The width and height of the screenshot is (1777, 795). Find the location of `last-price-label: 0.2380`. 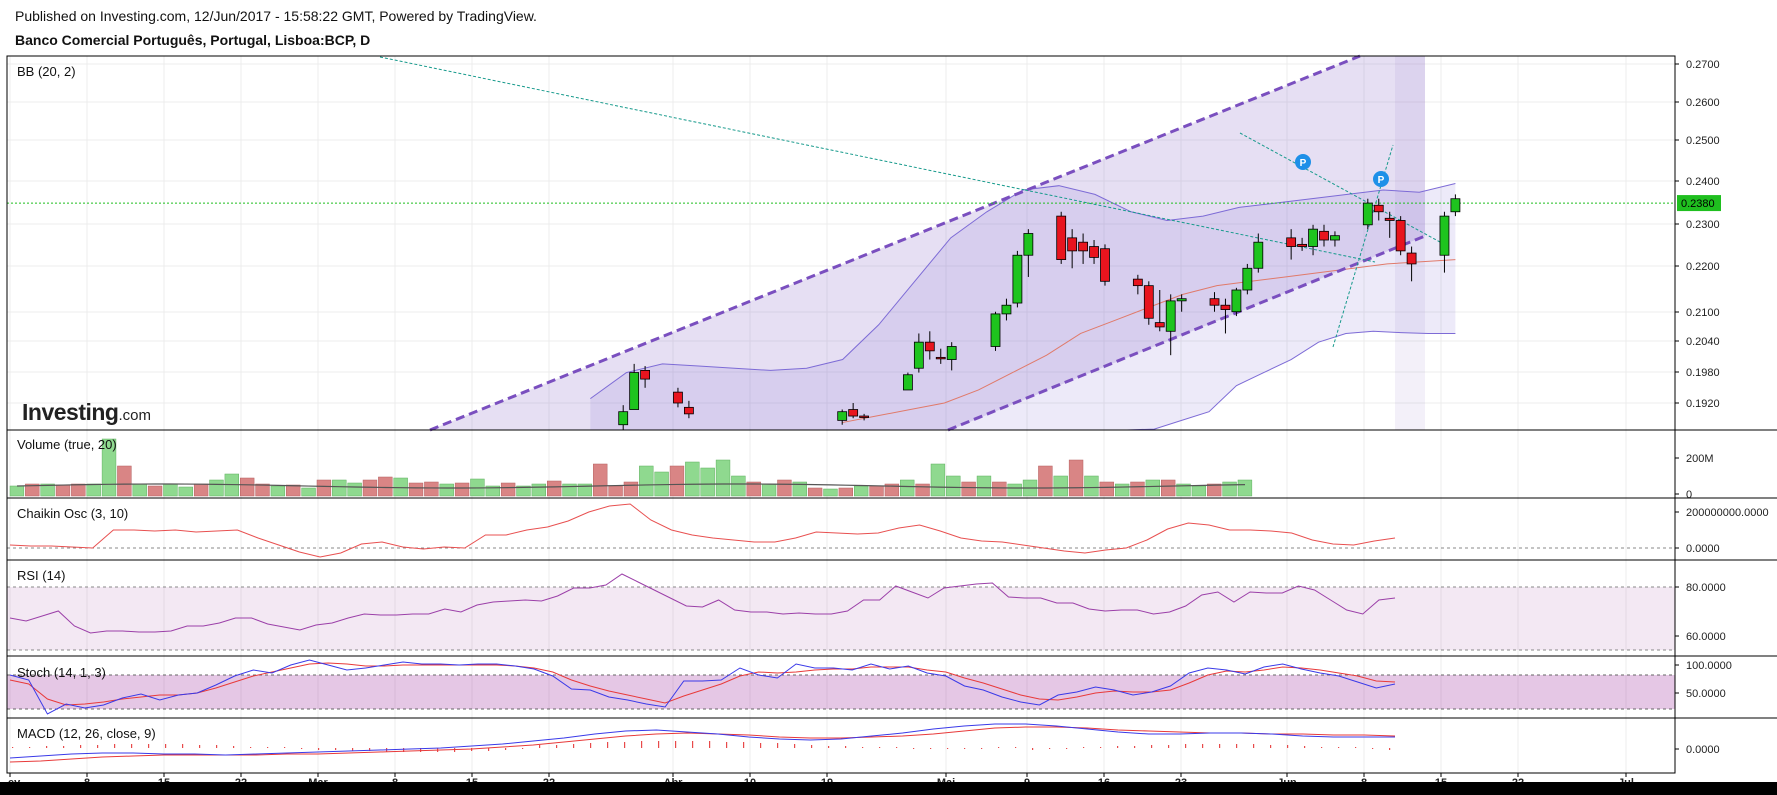

last-price-label: 0.2380 is located at coordinates (1698, 204).